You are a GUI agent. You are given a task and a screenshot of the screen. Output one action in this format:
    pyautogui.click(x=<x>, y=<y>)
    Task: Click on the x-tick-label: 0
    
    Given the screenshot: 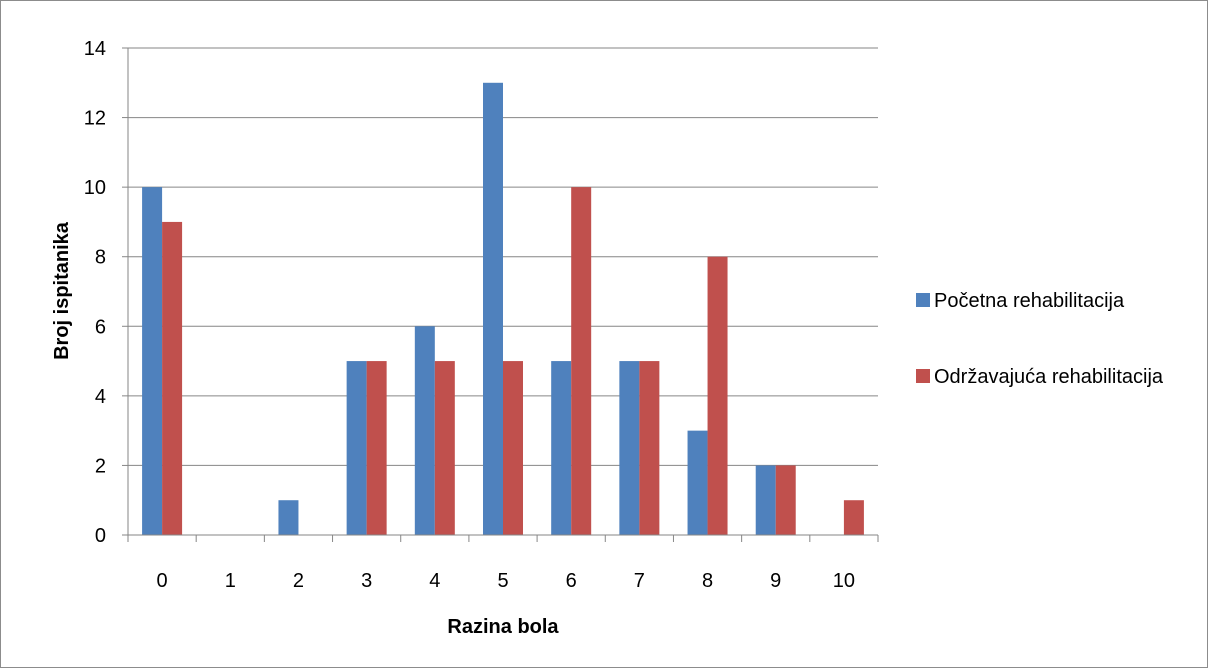 What is the action you would take?
    pyautogui.click(x=162, y=581)
    